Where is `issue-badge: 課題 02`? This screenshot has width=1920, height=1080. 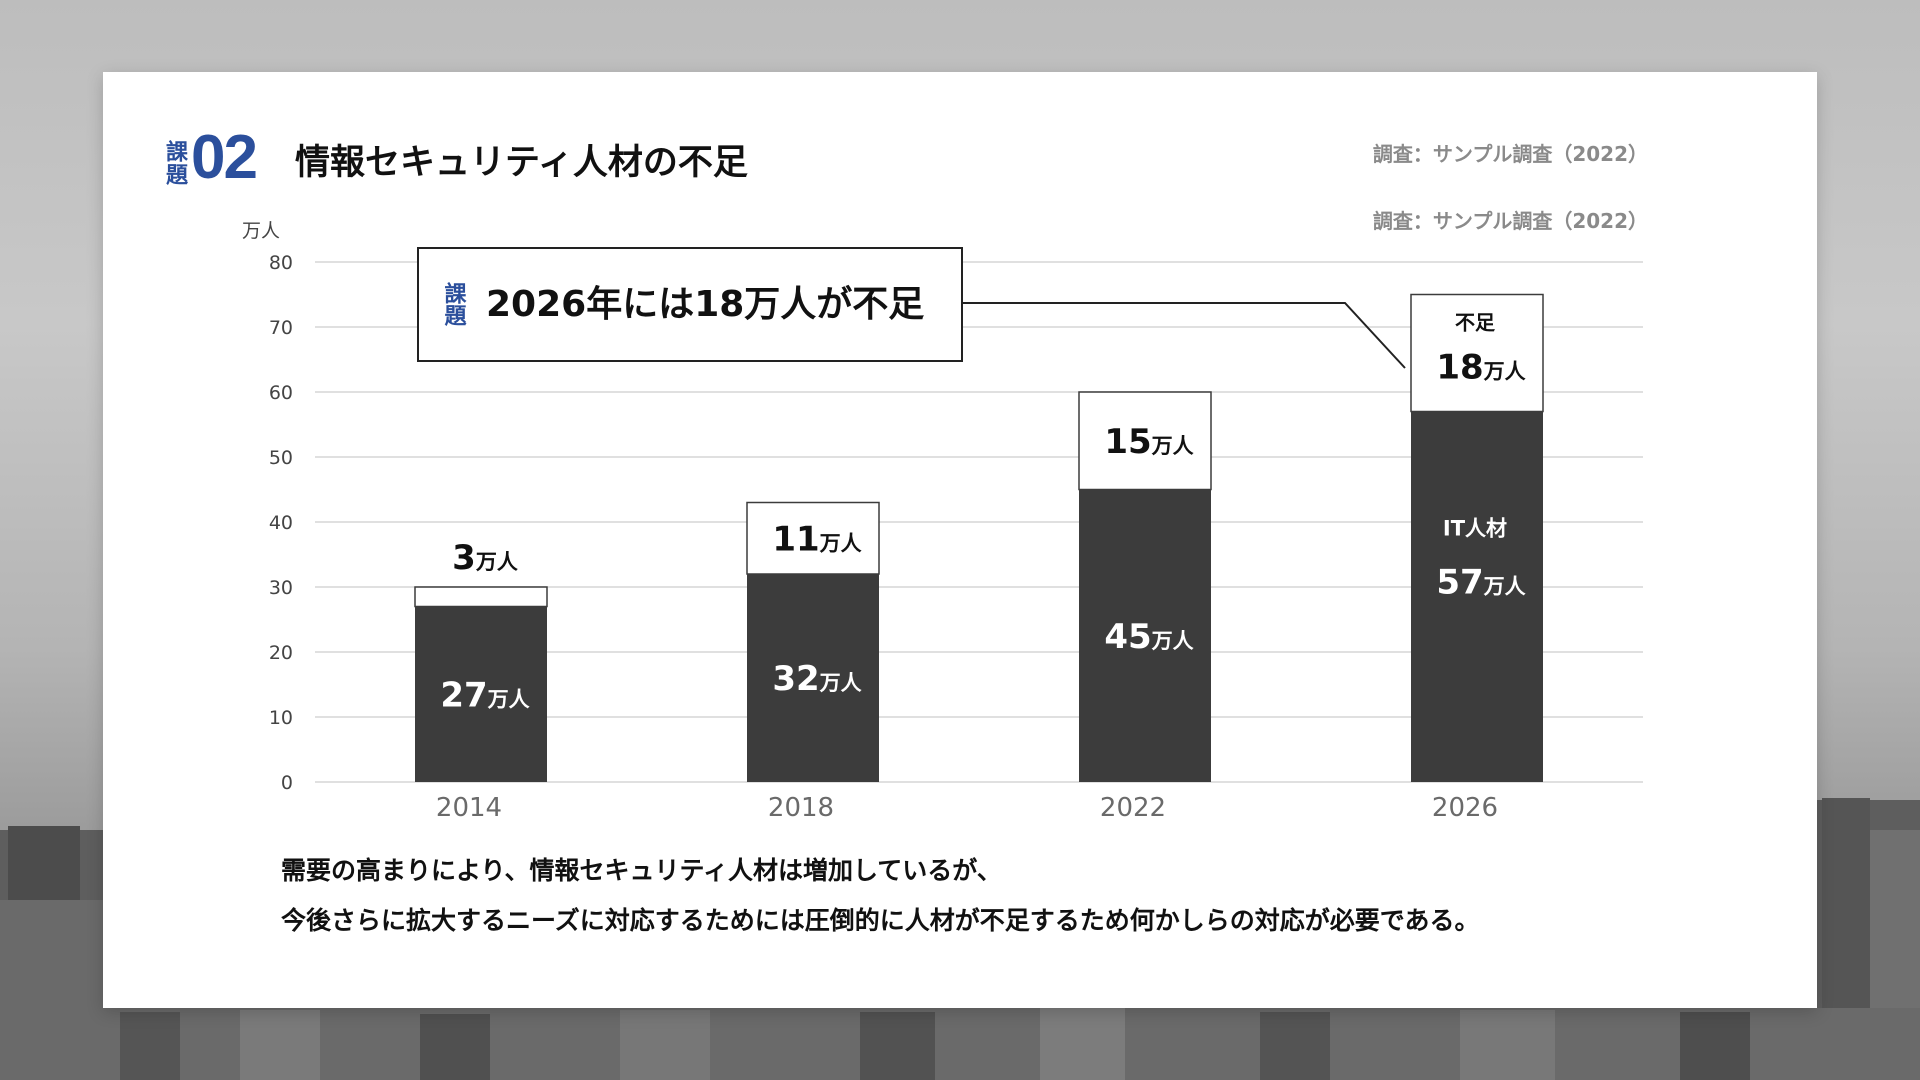 issue-badge: 課題 02 is located at coordinates (210, 157).